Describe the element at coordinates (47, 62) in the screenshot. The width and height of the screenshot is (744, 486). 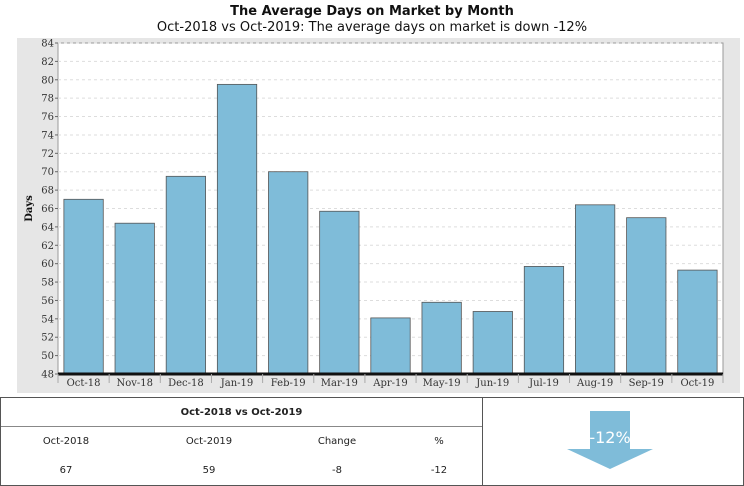
I see `y-tick-label: 82` at that location.